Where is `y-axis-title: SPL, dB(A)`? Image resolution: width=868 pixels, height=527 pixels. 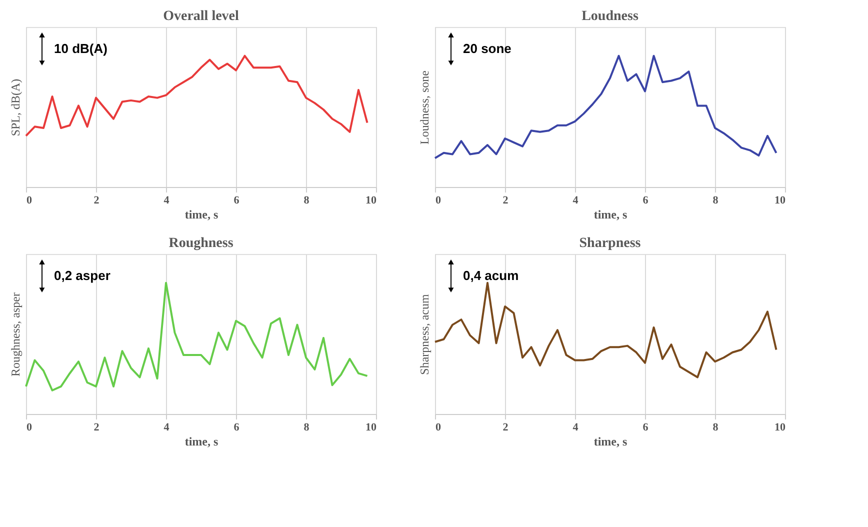 y-axis-title: SPL, dB(A) is located at coordinates (15, 107).